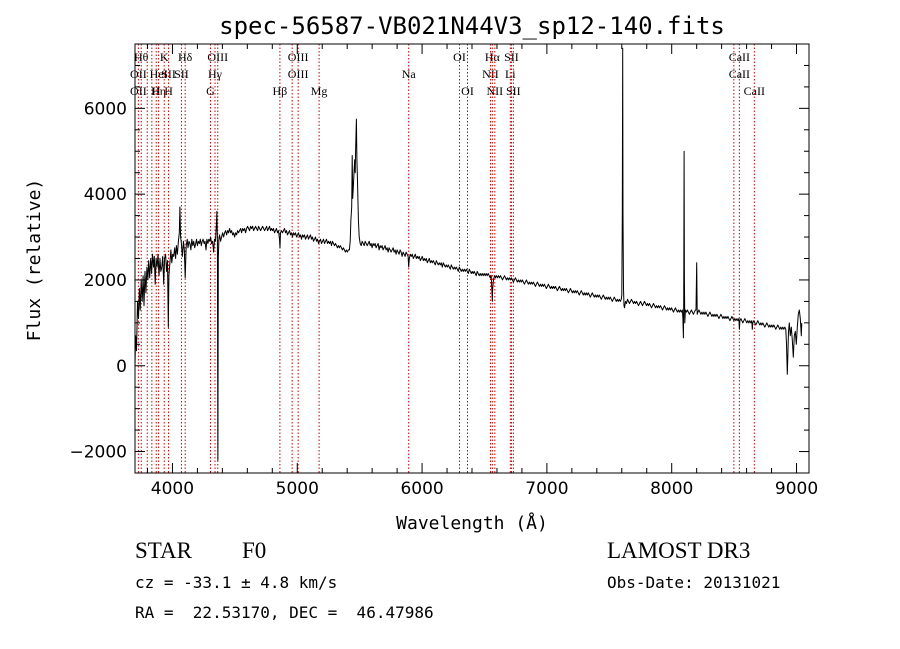 Image resolution: width=900 pixels, height=649 pixels. What do you see at coordinates (472, 523) in the screenshot?
I see `x-axis-label: Wavelength (Å)` at bounding box center [472, 523].